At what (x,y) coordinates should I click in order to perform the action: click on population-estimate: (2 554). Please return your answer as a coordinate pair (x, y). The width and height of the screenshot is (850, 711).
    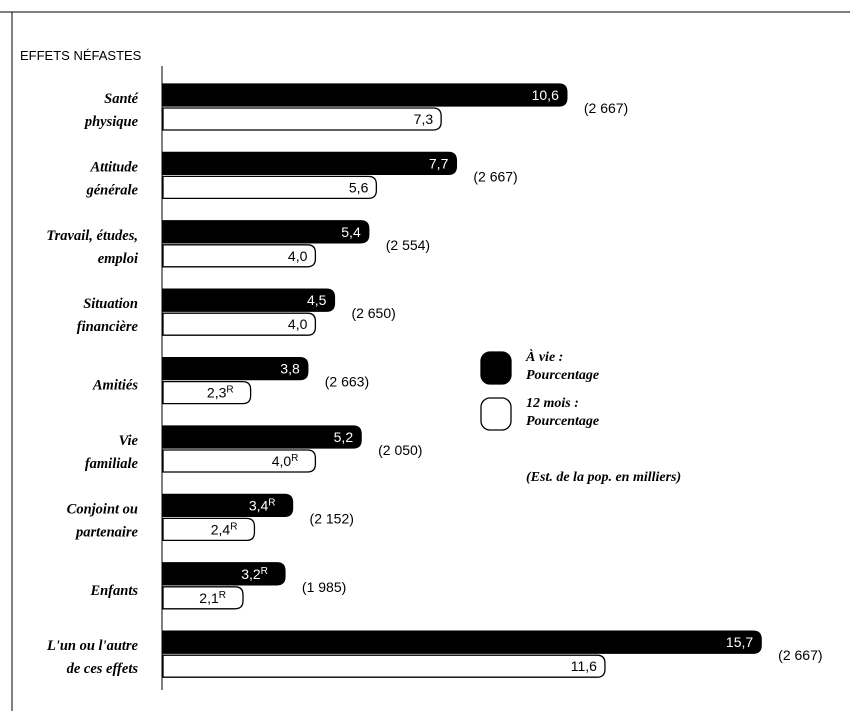
    Looking at the image, I should click on (408, 245).